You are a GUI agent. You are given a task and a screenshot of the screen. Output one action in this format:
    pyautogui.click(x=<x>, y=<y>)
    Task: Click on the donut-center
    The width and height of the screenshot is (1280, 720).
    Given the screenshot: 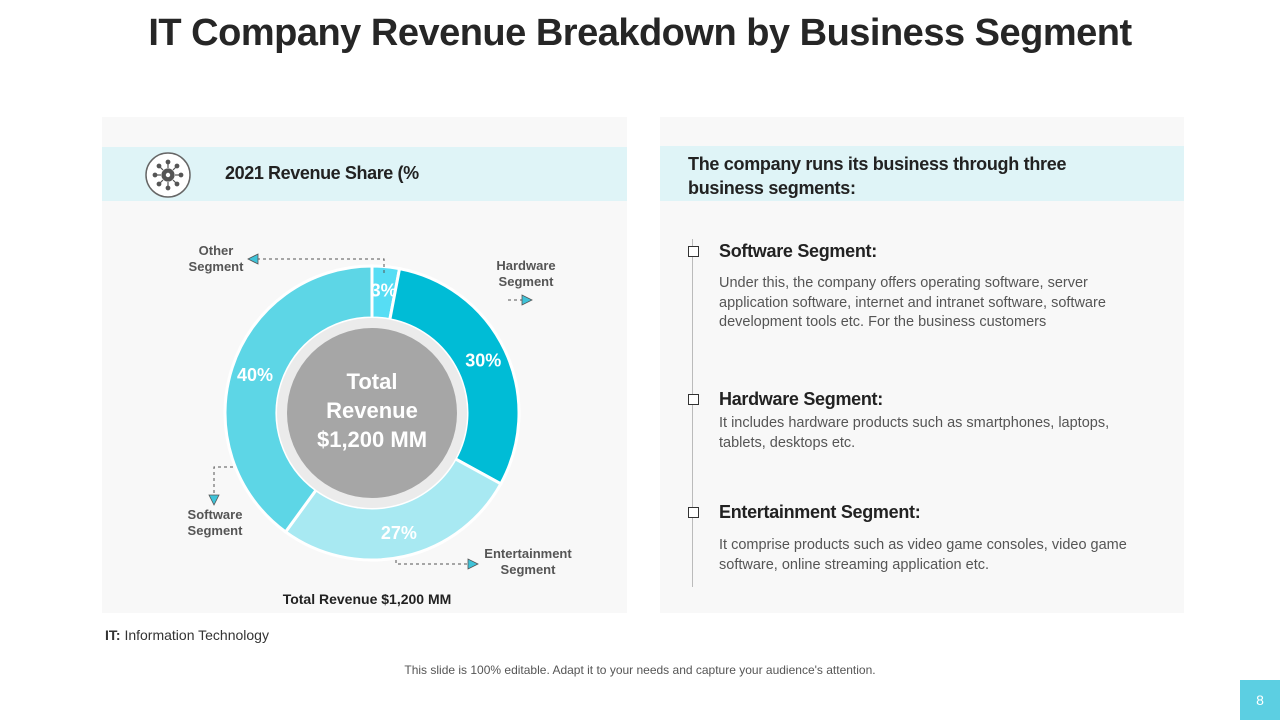 What is the action you would take?
    pyautogui.click(x=372, y=413)
    